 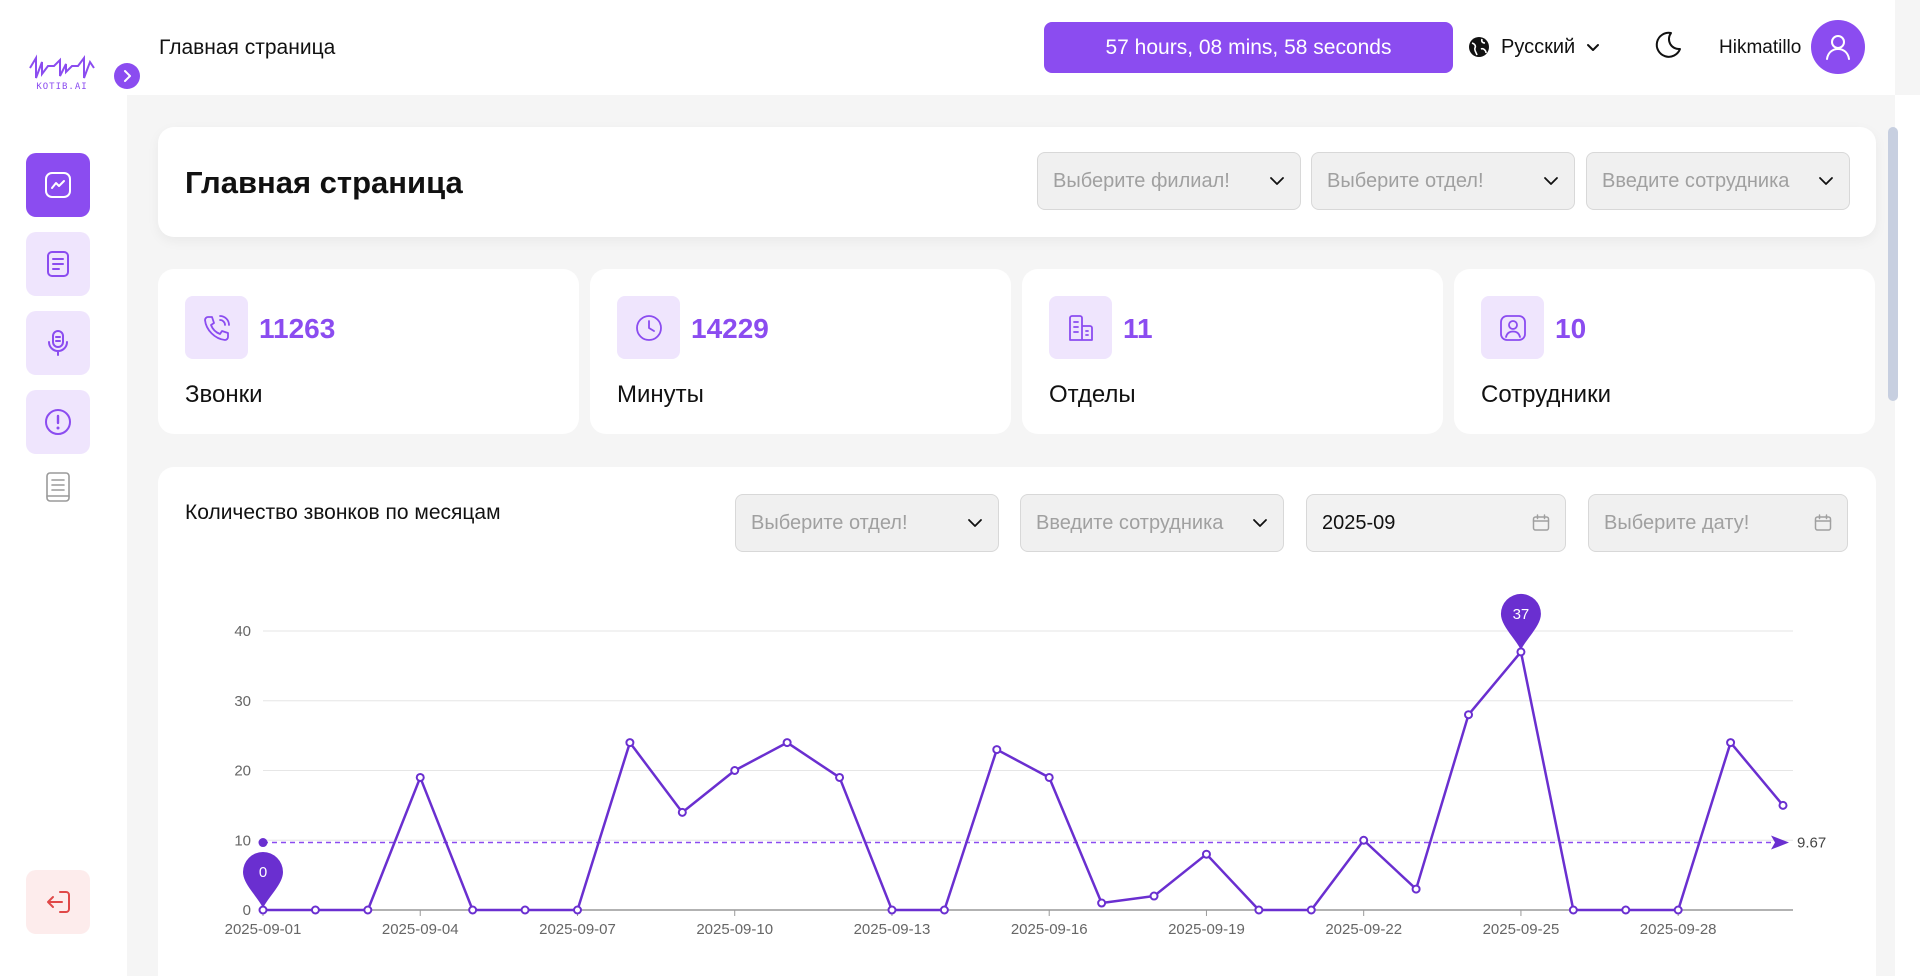 I want to click on min-marker-pin, so click(x=263, y=880).